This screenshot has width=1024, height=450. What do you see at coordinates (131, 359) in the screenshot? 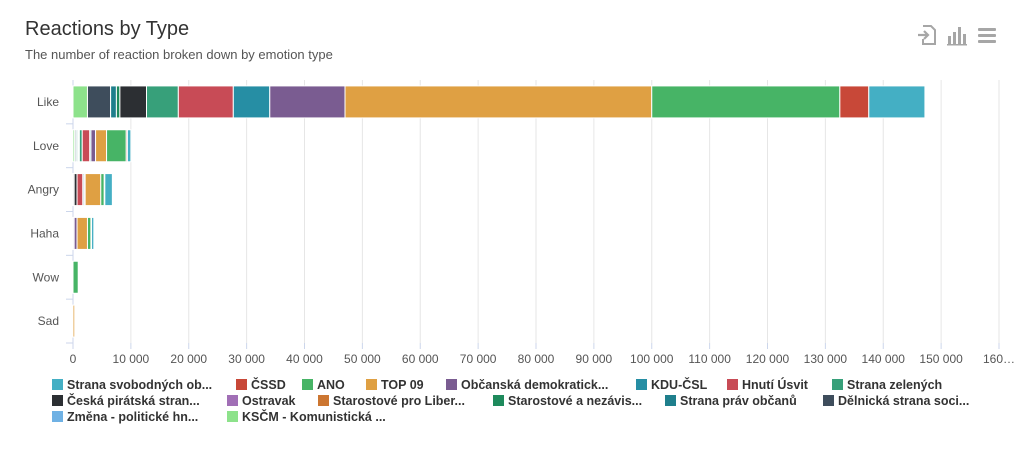
I see `x-tick-label: 10 000` at bounding box center [131, 359].